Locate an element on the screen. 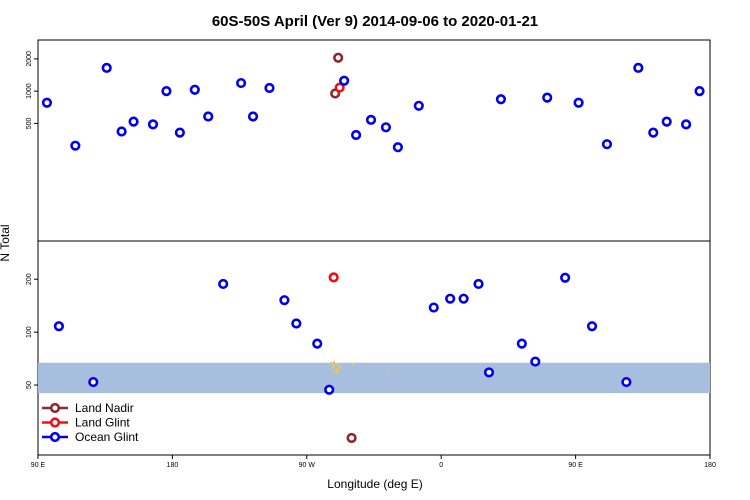 Image resolution: width=750 pixels, height=500 pixels. legend-marker-land-nadir is located at coordinates (55, 408).